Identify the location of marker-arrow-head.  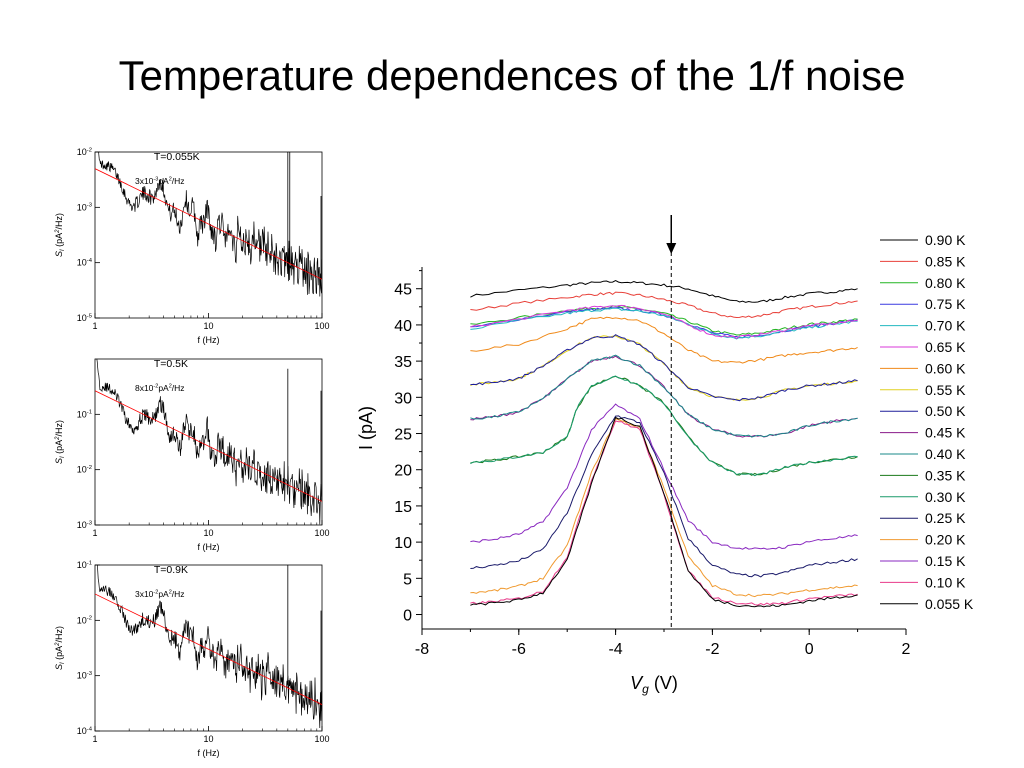
(671, 248).